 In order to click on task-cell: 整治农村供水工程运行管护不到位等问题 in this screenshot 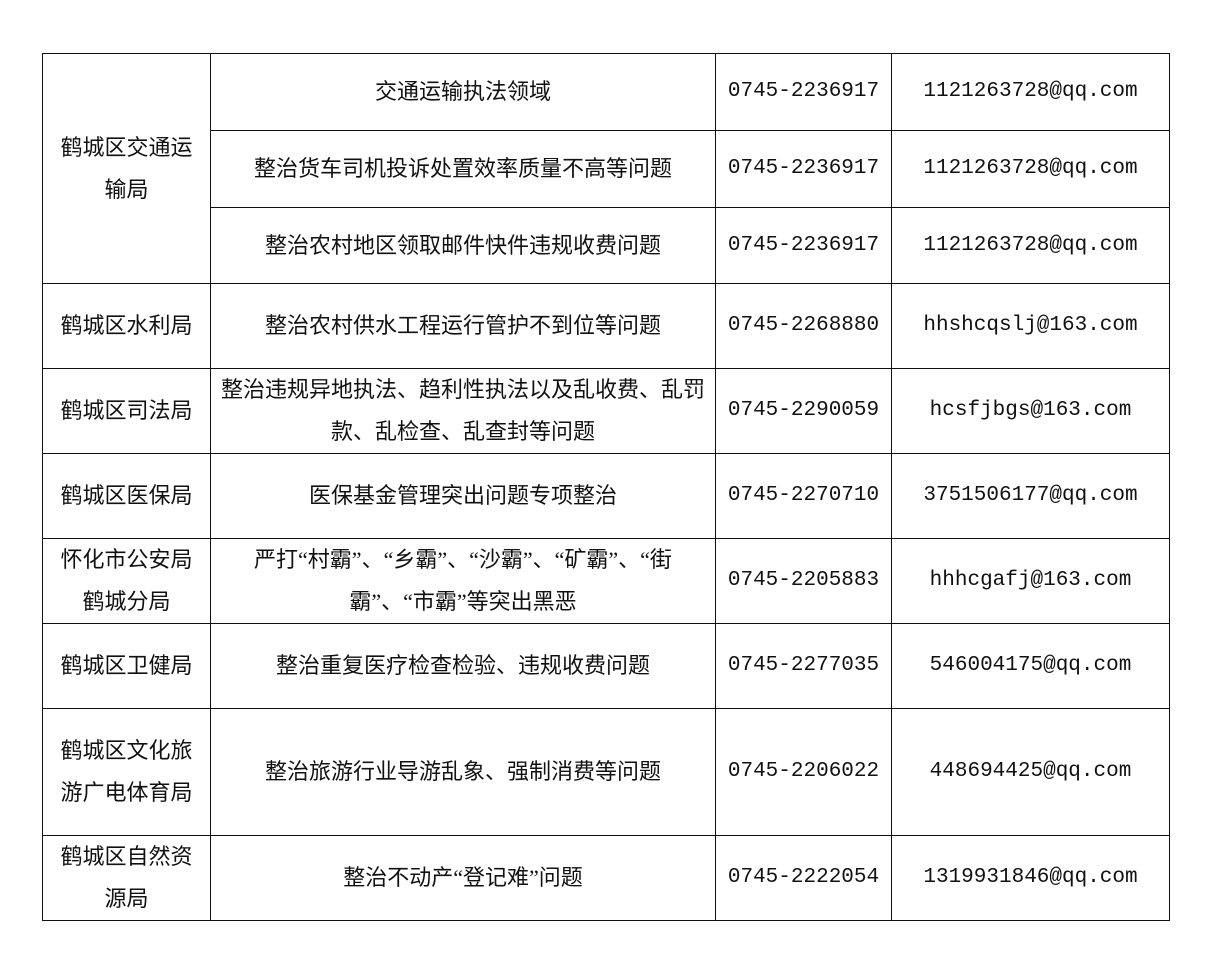, I will do `click(463, 326)`.